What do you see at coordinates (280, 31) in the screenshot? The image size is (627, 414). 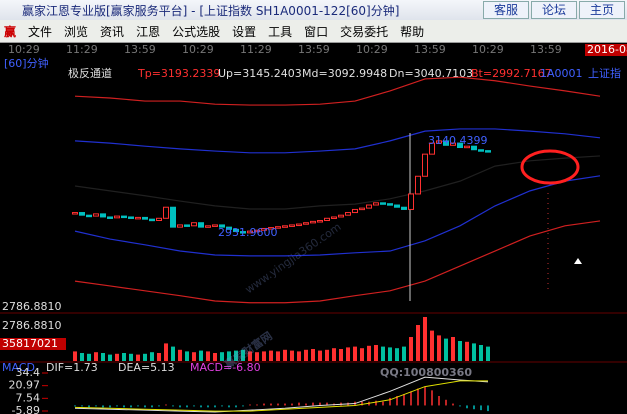 I see `menu-item: 工具` at bounding box center [280, 31].